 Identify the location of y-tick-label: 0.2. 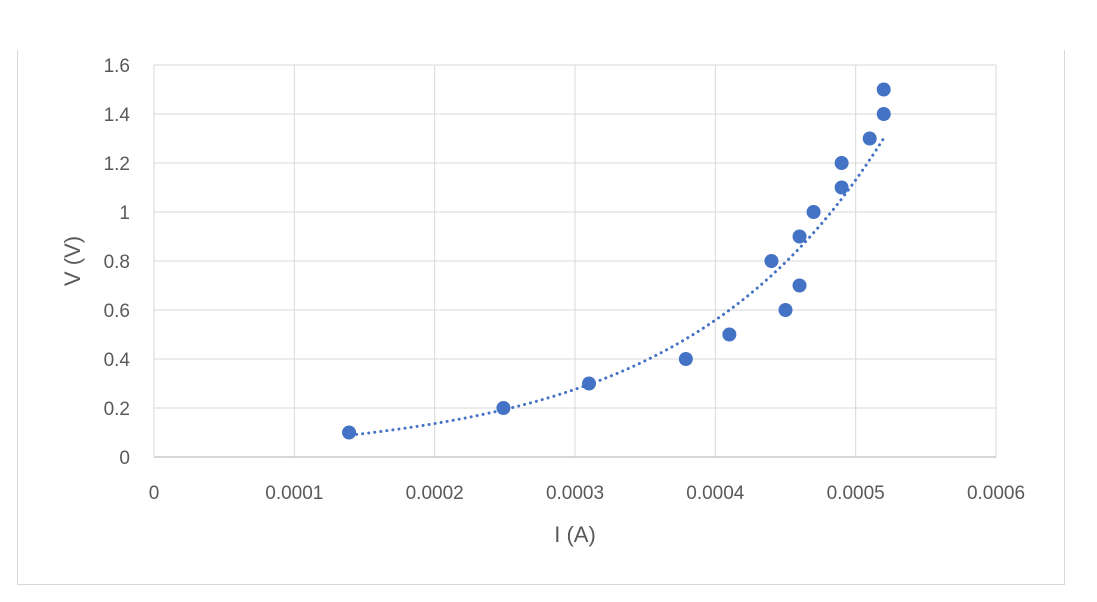
(117, 409).